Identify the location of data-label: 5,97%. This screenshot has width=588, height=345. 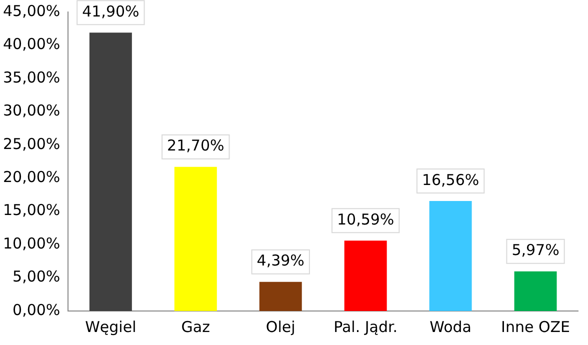
(536, 250).